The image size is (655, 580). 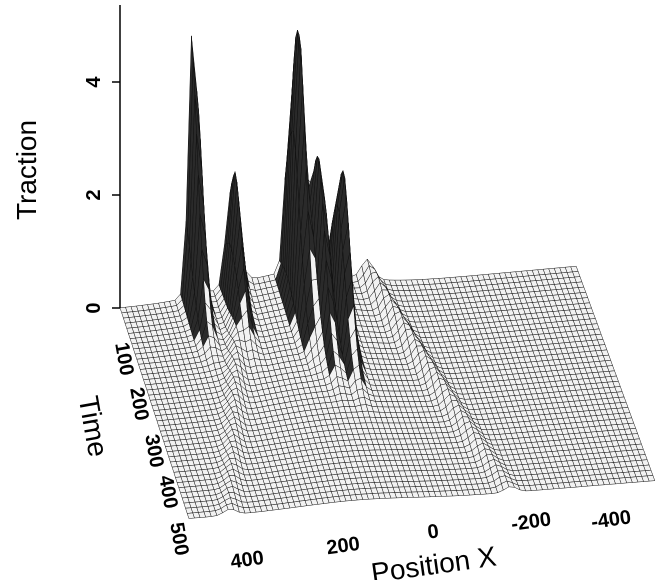 I want to click on y-tick-label: 100, so click(x=123, y=359).